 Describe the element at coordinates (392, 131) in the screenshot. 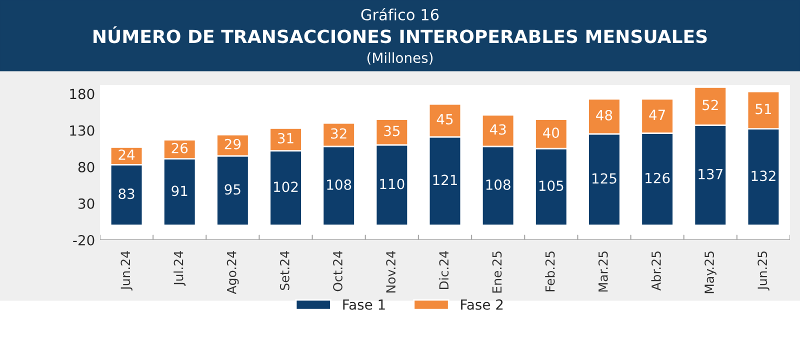

I see `data-label: 35` at that location.